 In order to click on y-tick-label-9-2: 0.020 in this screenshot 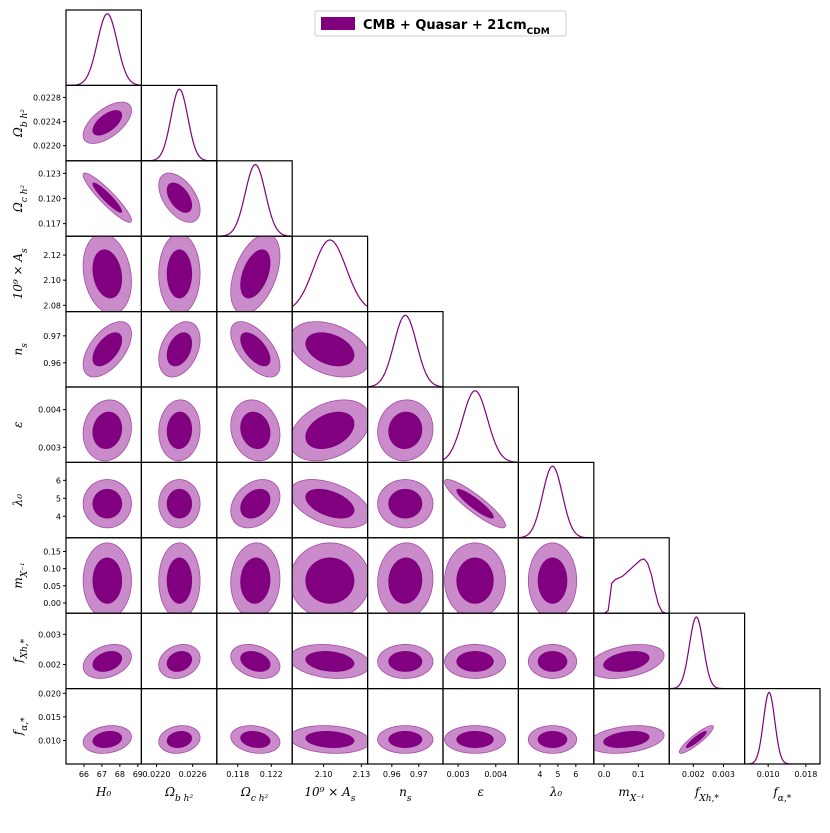, I will do `click(49, 693)`.